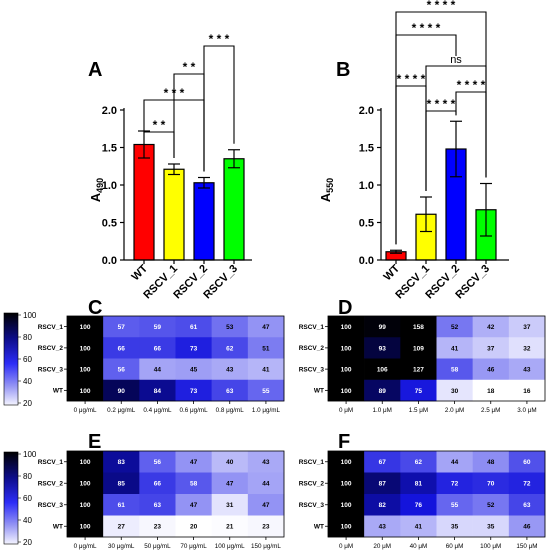 The image size is (550, 552). What do you see at coordinates (194, 348) in the screenshot?
I see `cell-value-label: 73` at bounding box center [194, 348].